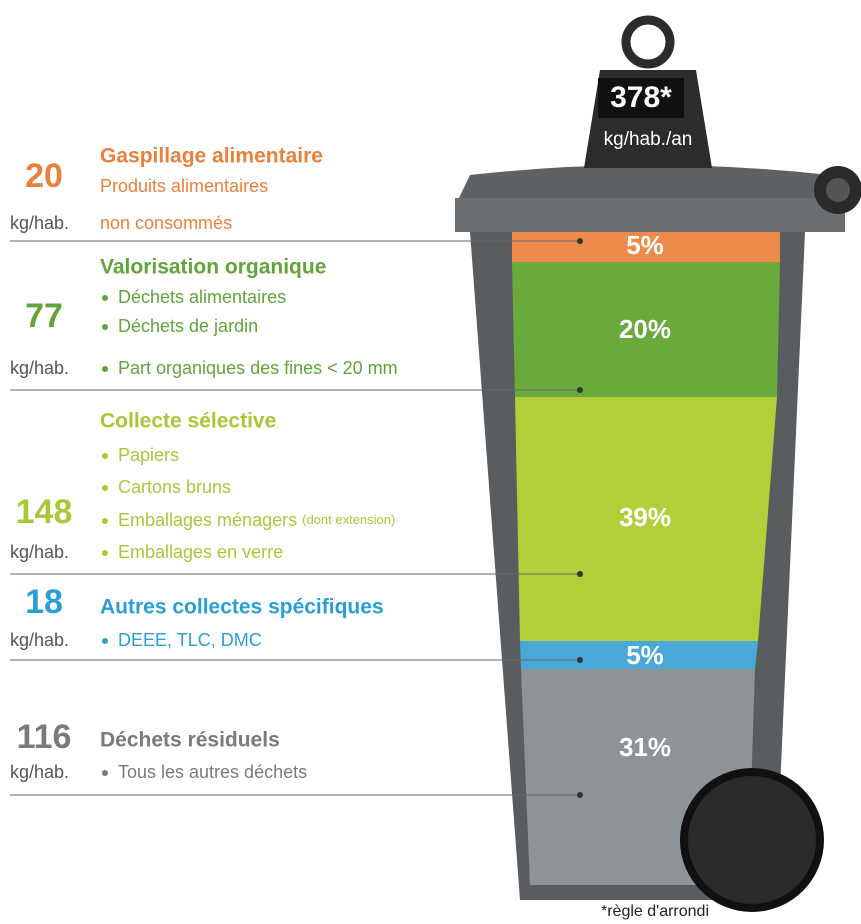 This screenshot has height=924, width=861. I want to click on section-title: Collecte sélective, so click(188, 421).